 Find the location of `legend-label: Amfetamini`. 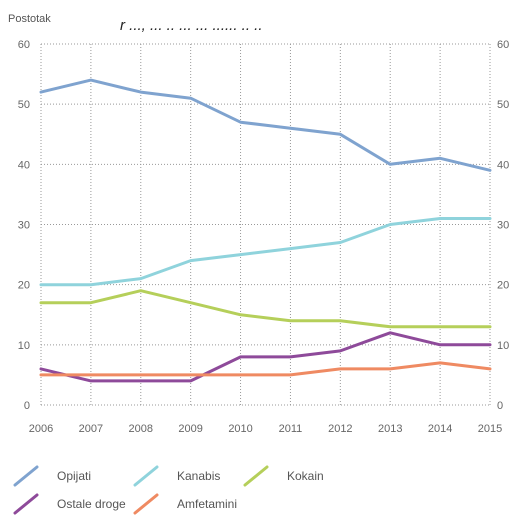

legend-label: Amfetamini is located at coordinates (207, 504).